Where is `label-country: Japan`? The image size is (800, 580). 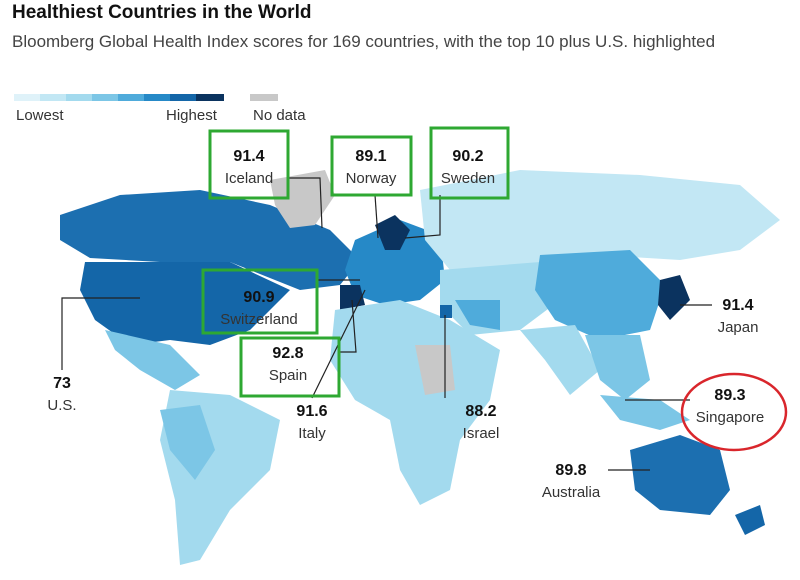 label-country: Japan is located at coordinates (738, 327).